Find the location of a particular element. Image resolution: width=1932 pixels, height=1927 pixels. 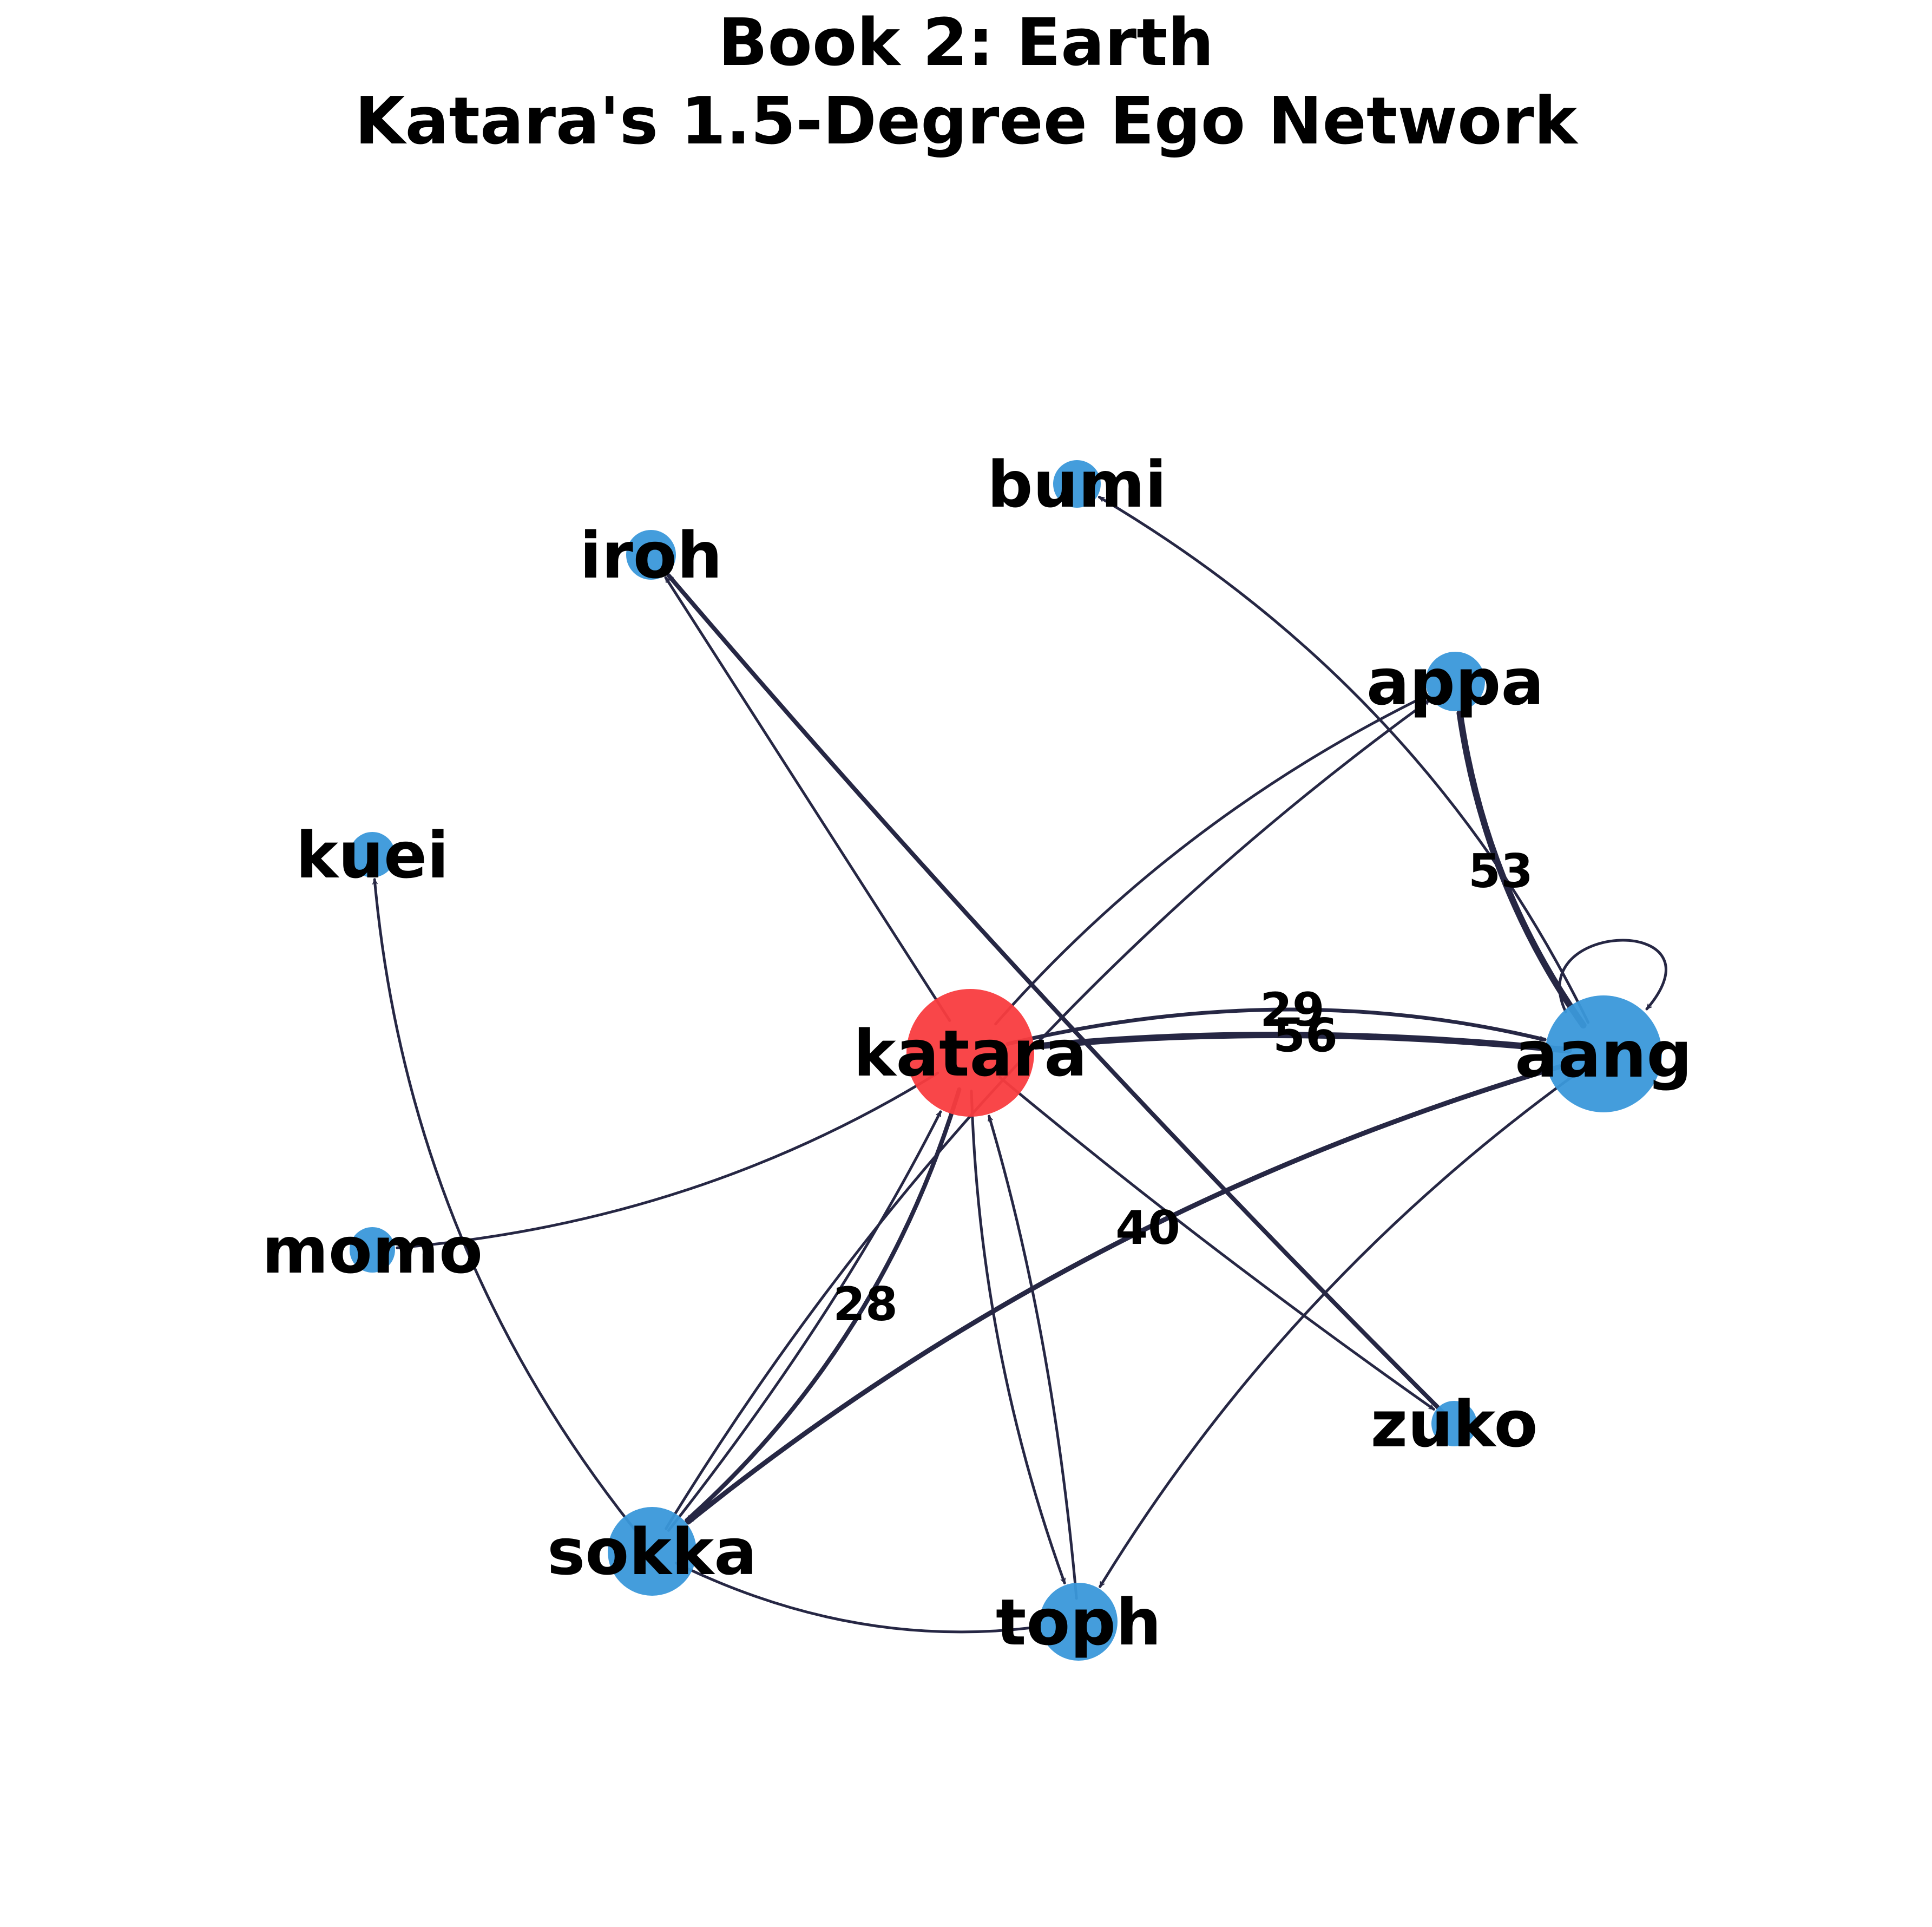

node-katara is located at coordinates (970, 1053).